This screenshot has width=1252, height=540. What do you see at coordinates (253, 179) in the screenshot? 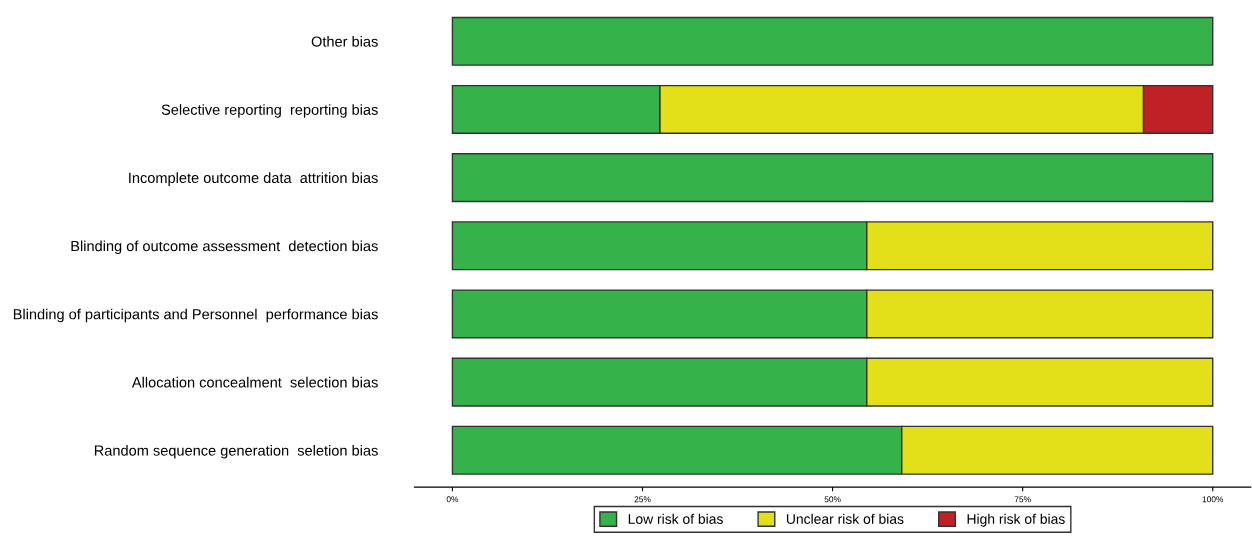
I see `y-tick-label: Incomplete outcome data attrition bias` at bounding box center [253, 179].